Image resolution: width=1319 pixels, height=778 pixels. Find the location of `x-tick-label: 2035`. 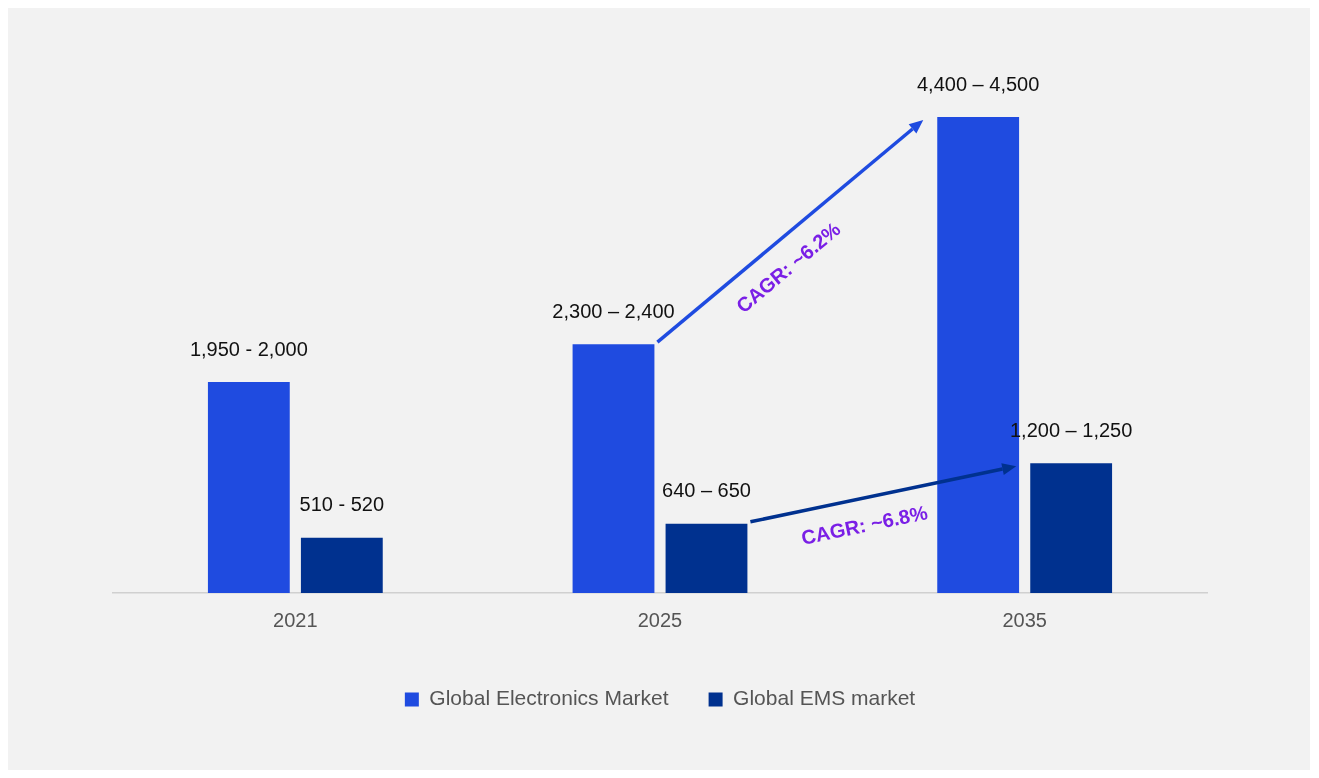

x-tick-label: 2035 is located at coordinates (1024, 619).